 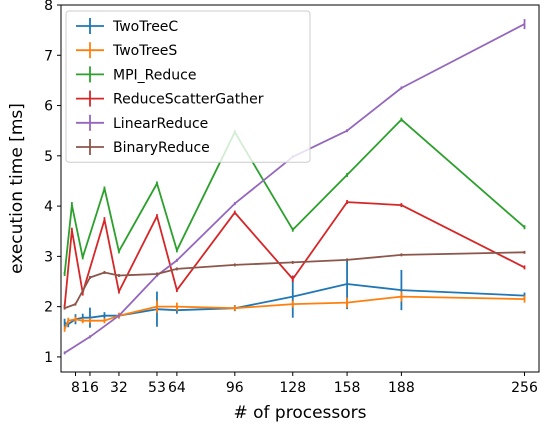 What do you see at coordinates (119, 388) in the screenshot?
I see `x-tick-label: 32` at bounding box center [119, 388].